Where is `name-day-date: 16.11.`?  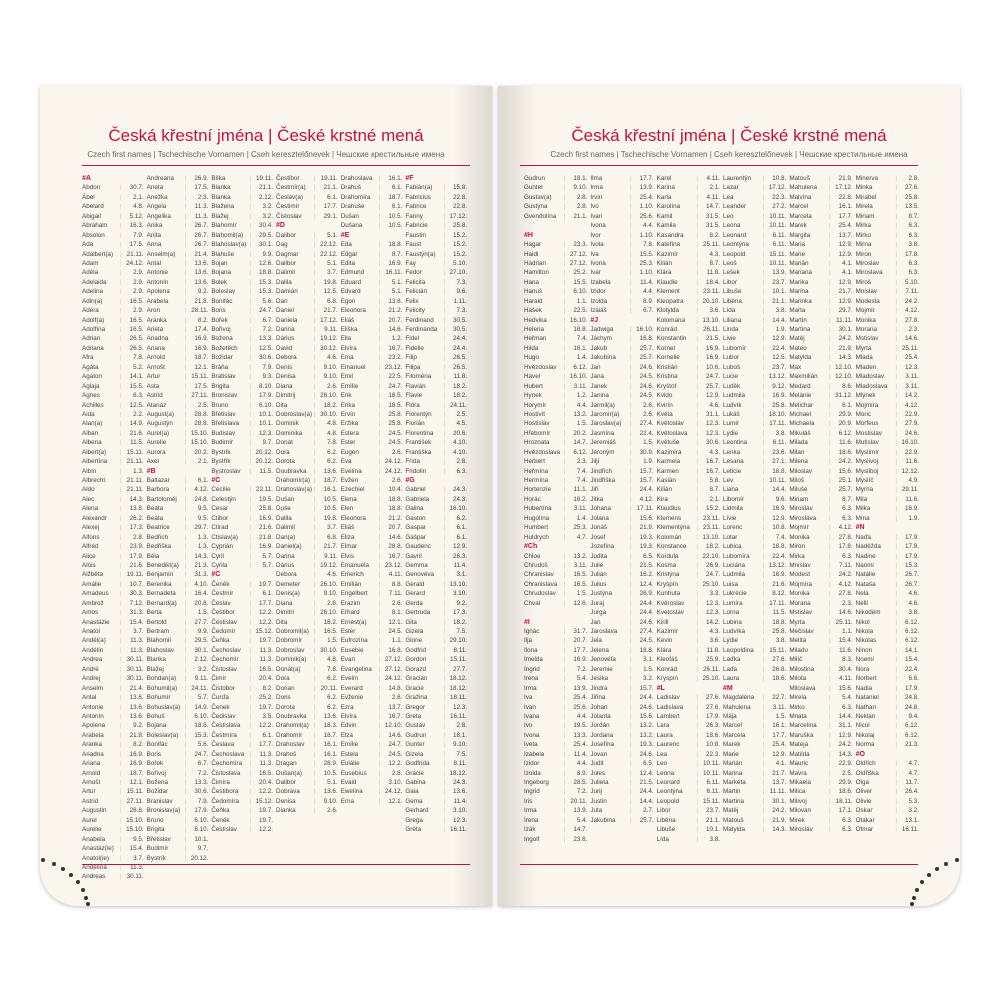
name-day-date: 16.11. is located at coordinates (458, 716).